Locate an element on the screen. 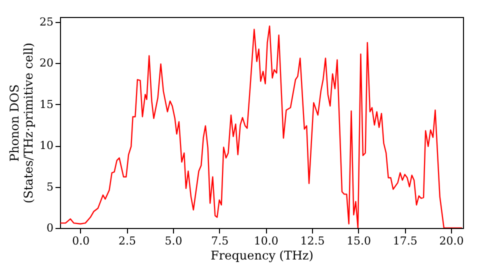  y-axis-title: Phonon DOS (States/THz·primitive cell) is located at coordinates (22, 123).